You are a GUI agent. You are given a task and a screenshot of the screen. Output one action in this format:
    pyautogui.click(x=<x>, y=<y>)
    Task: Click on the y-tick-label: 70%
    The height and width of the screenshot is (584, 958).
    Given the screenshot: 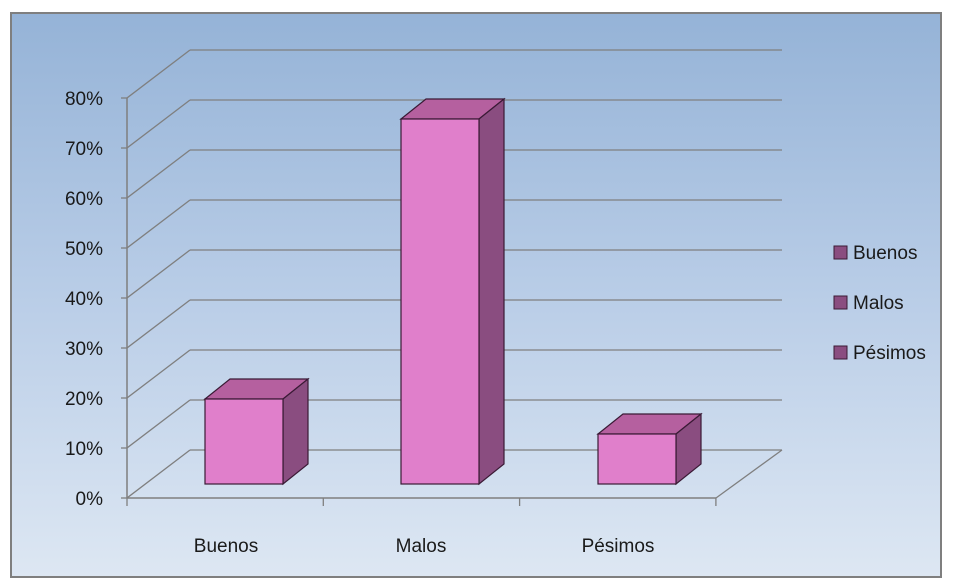 What is the action you would take?
    pyautogui.click(x=84, y=149)
    